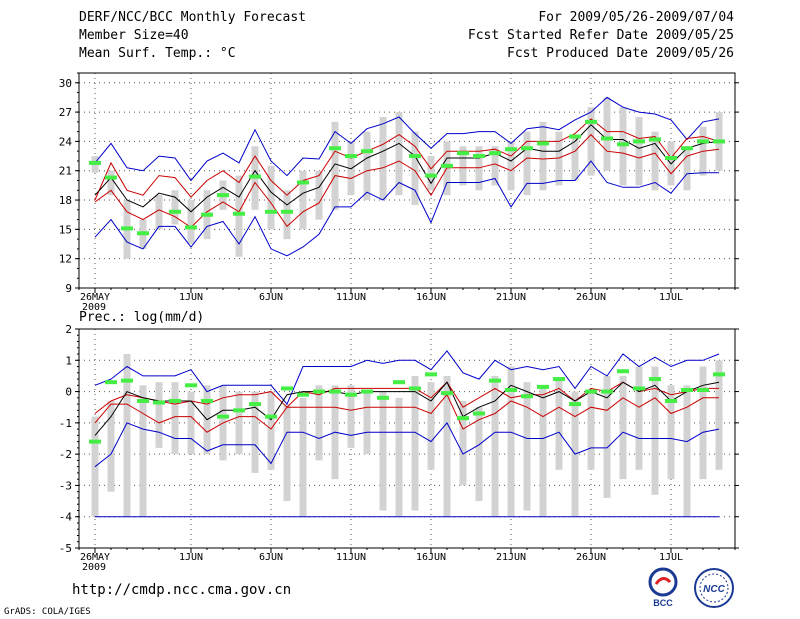 The height and width of the screenshot is (619, 800). Describe the element at coordinates (406, 397) in the screenshot. I see `upper-quartile-line` at that location.